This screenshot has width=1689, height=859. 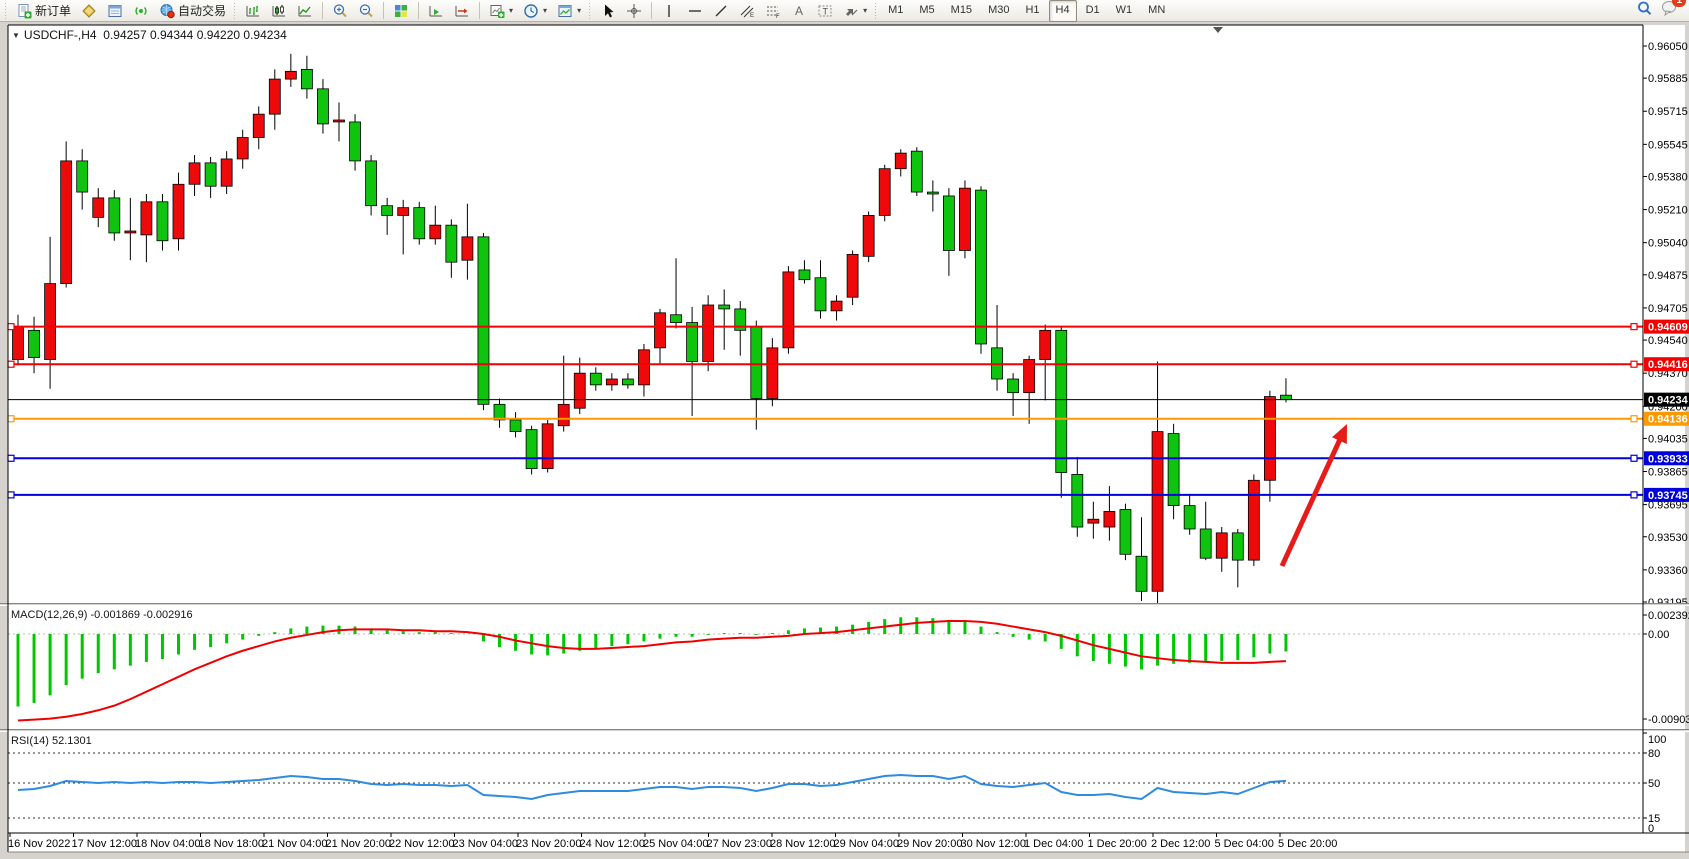 I want to click on svg-text: 0.94609, so click(x=1668, y=328).